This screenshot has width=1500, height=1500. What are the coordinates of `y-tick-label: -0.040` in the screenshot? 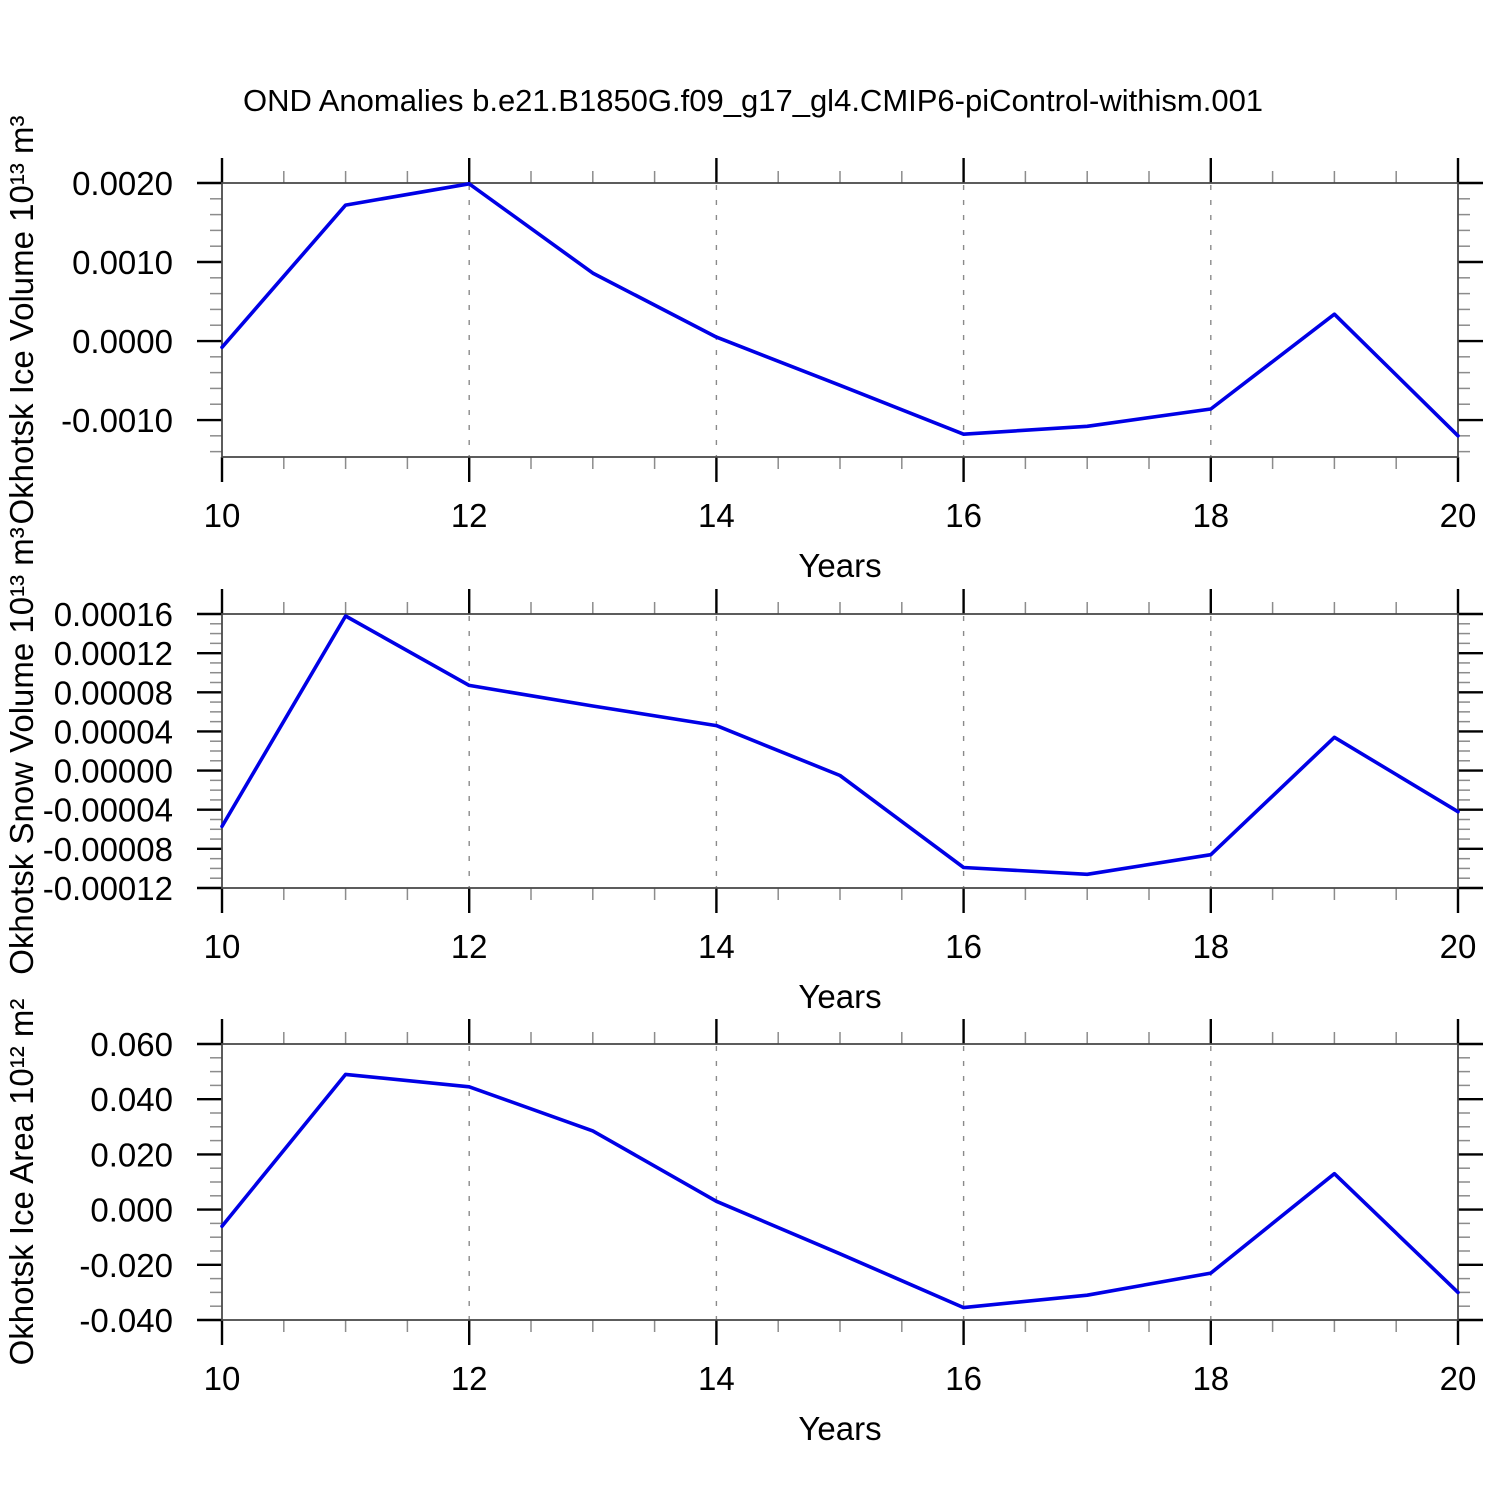 It's located at (126, 1320).